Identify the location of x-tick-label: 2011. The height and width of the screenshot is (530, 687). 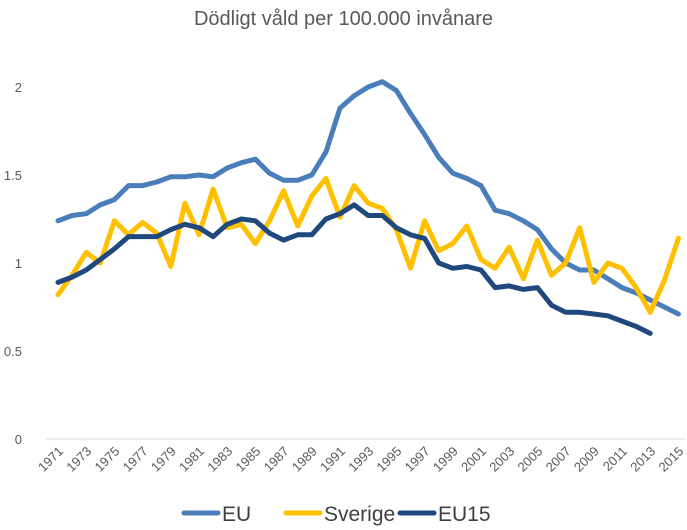
(615, 459).